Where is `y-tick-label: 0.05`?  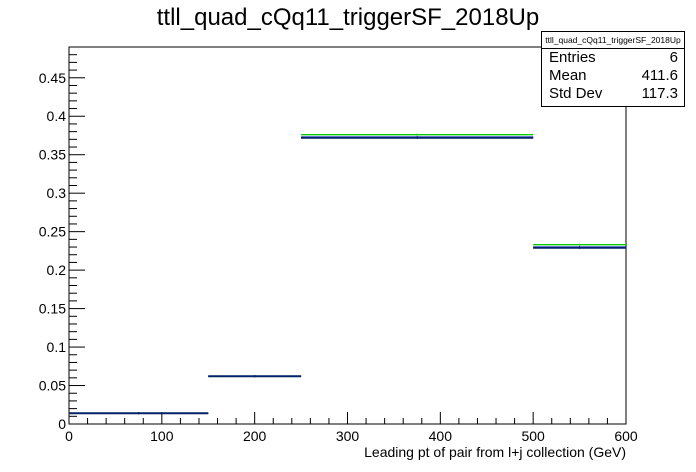 y-tick-label: 0.05 is located at coordinates (52, 386).